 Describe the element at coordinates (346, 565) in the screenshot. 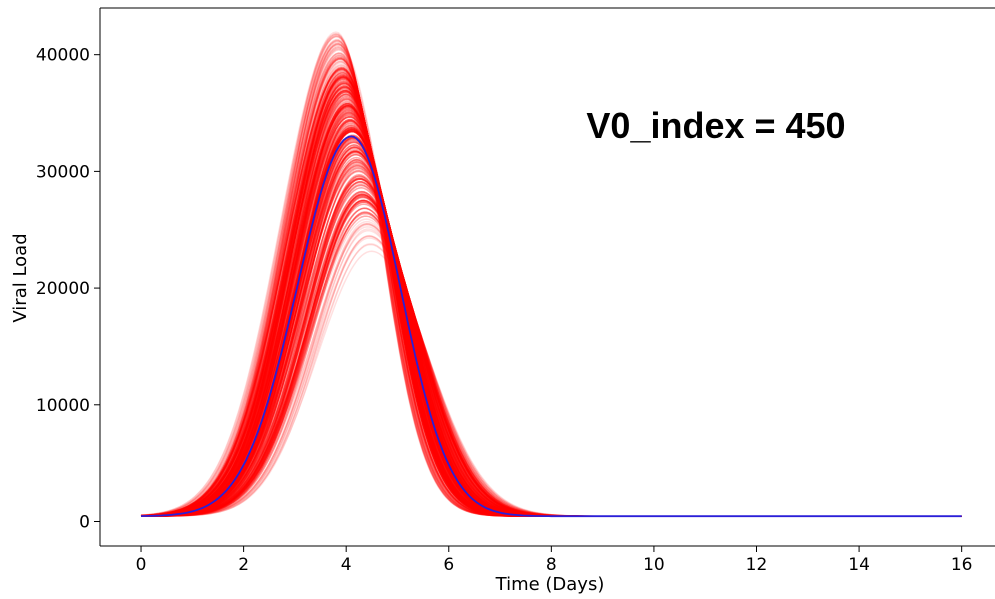

I see `x-tick-label: 4` at that location.